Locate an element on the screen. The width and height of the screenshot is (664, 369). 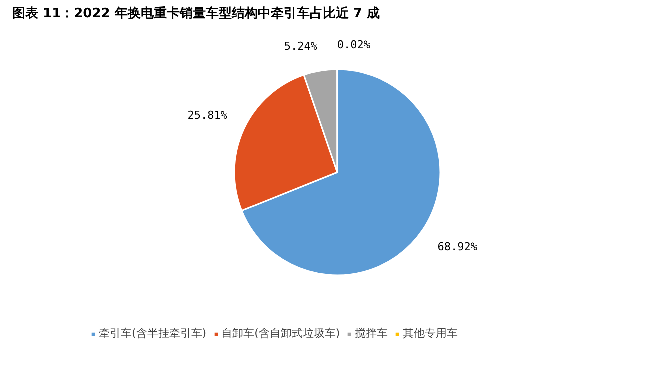
legend-label: 牵引车(含半挂牵引车) is located at coordinates (153, 333).